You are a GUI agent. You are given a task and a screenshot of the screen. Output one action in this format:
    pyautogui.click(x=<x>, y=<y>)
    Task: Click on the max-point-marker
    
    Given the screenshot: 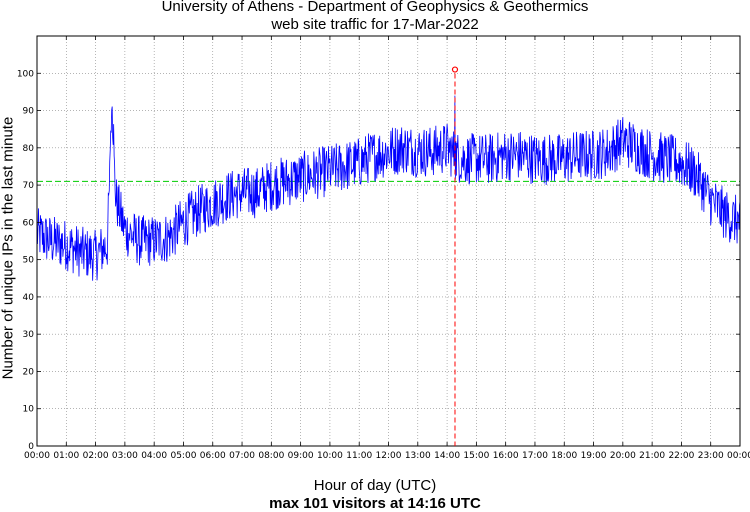 What is the action you would take?
    pyautogui.click(x=455, y=69)
    